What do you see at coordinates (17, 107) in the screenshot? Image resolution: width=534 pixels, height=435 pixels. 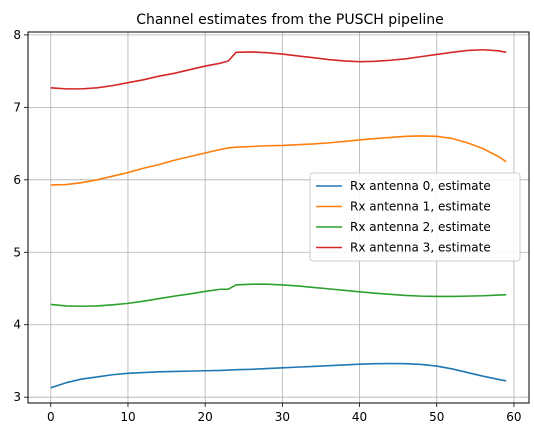 I see `y-tick-label: 7` at bounding box center [17, 107].